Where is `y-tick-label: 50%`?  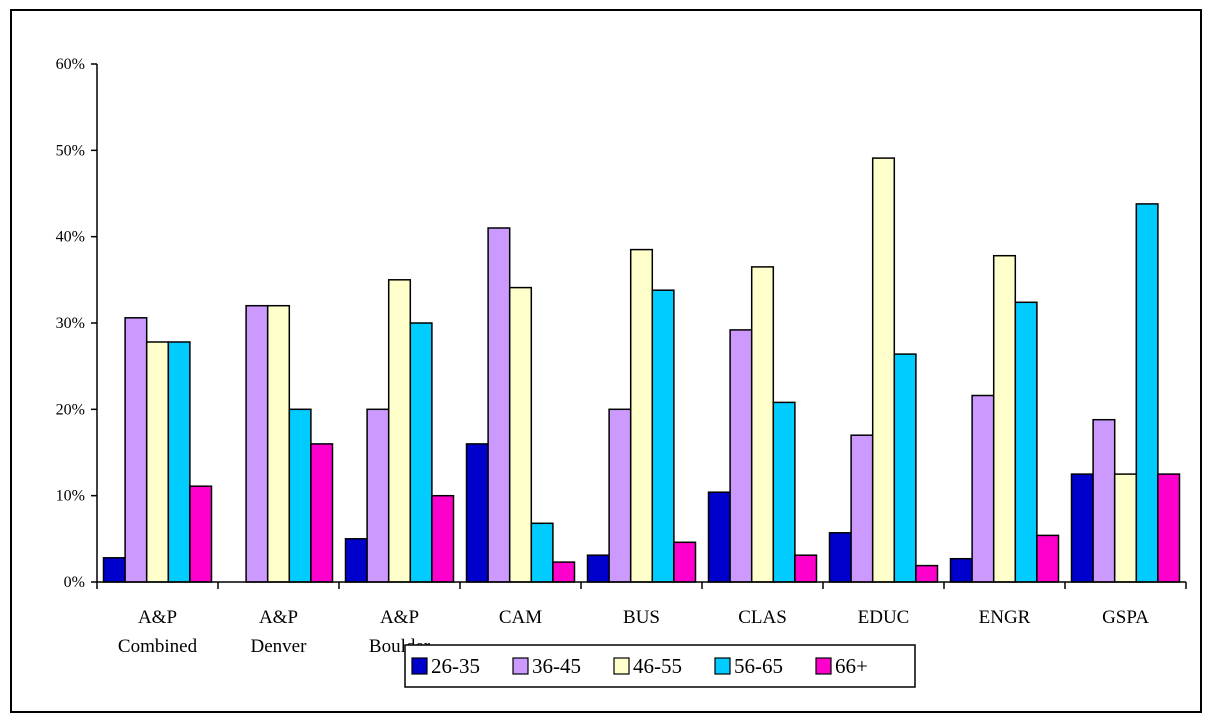 y-tick-label: 50% is located at coordinates (70, 150).